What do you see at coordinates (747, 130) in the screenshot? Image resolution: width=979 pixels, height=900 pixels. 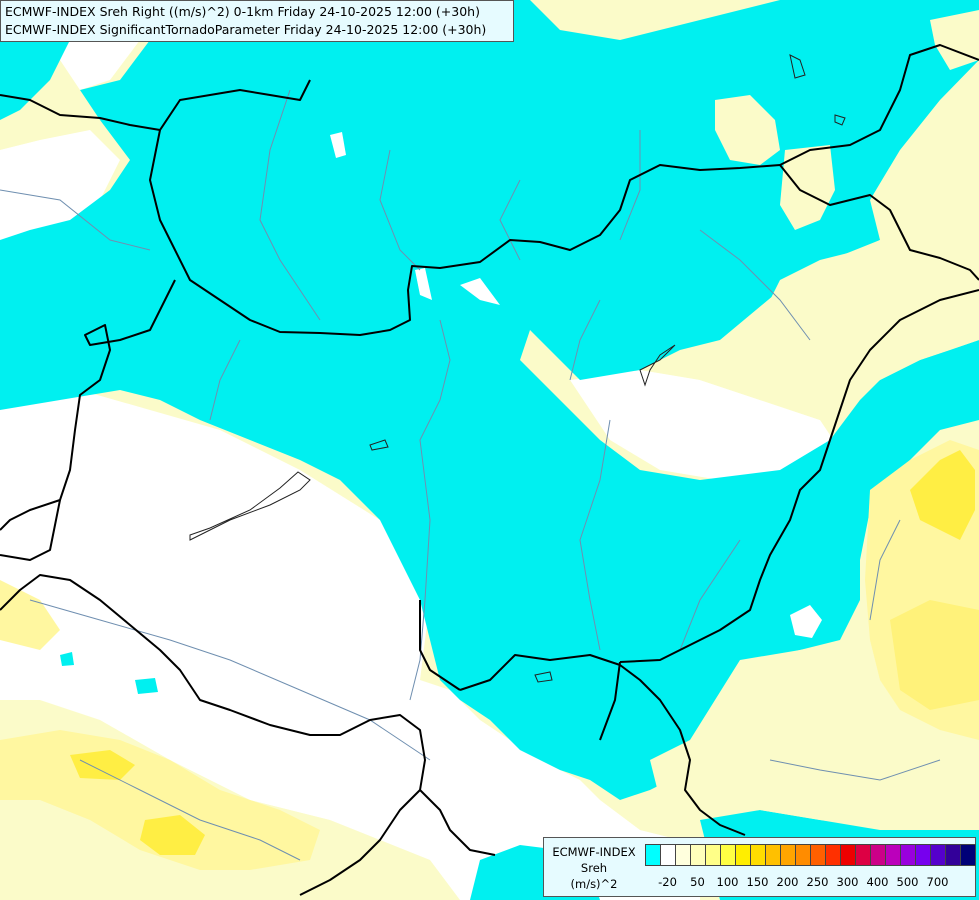 I see `field-yellow-northeast` at bounding box center [747, 130].